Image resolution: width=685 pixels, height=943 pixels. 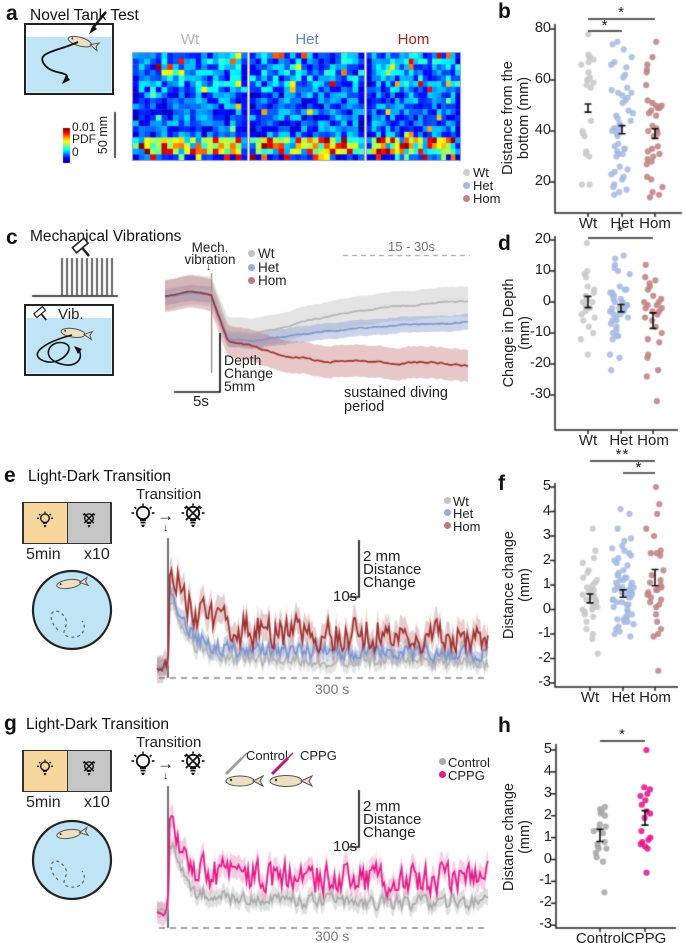 I want to click on fish-icon, so click(x=73, y=833).